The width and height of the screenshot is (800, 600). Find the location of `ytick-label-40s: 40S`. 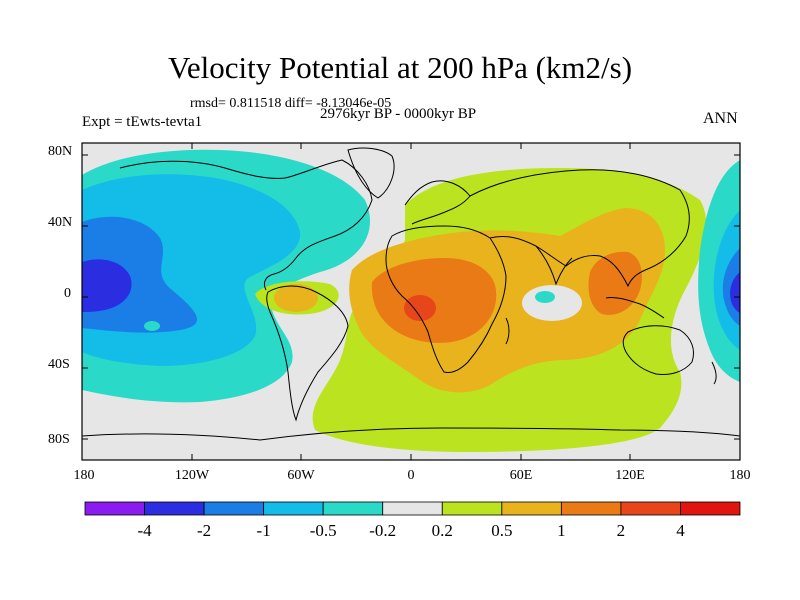

ytick-label-40s: 40S is located at coordinates (59, 364).